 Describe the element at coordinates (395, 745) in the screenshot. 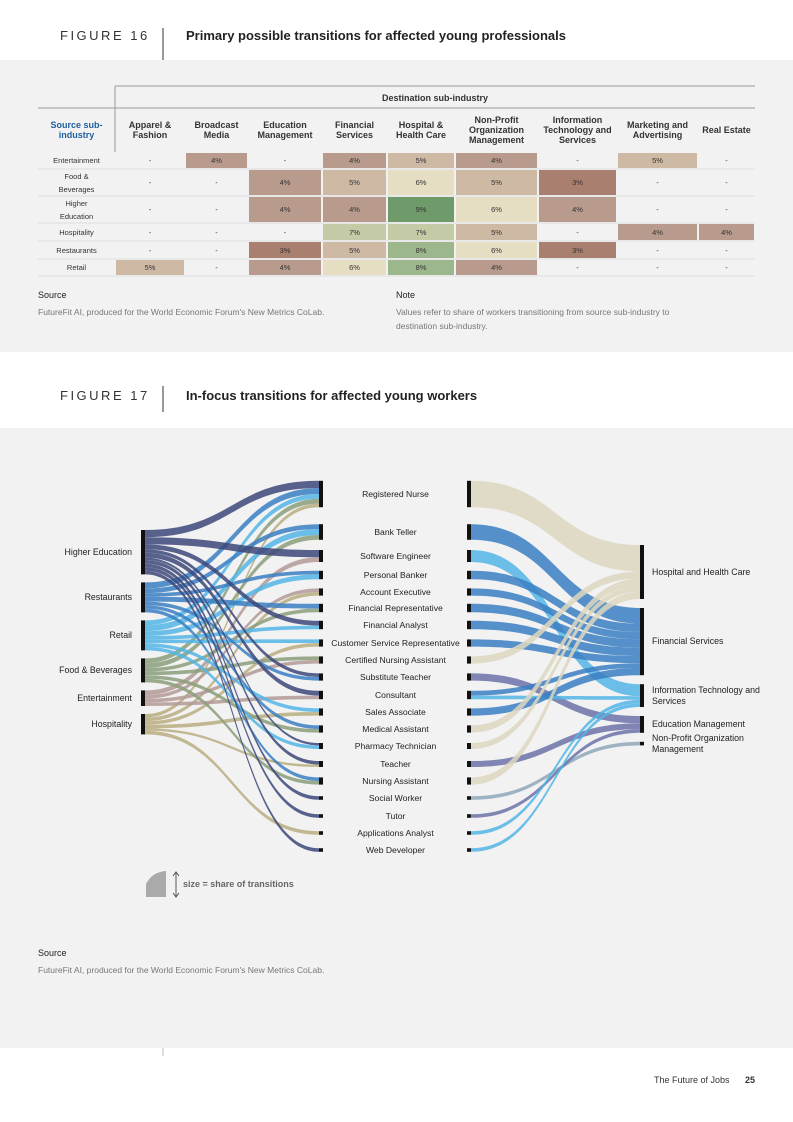

I see `occupation-label: Pharmacy Technician` at that location.